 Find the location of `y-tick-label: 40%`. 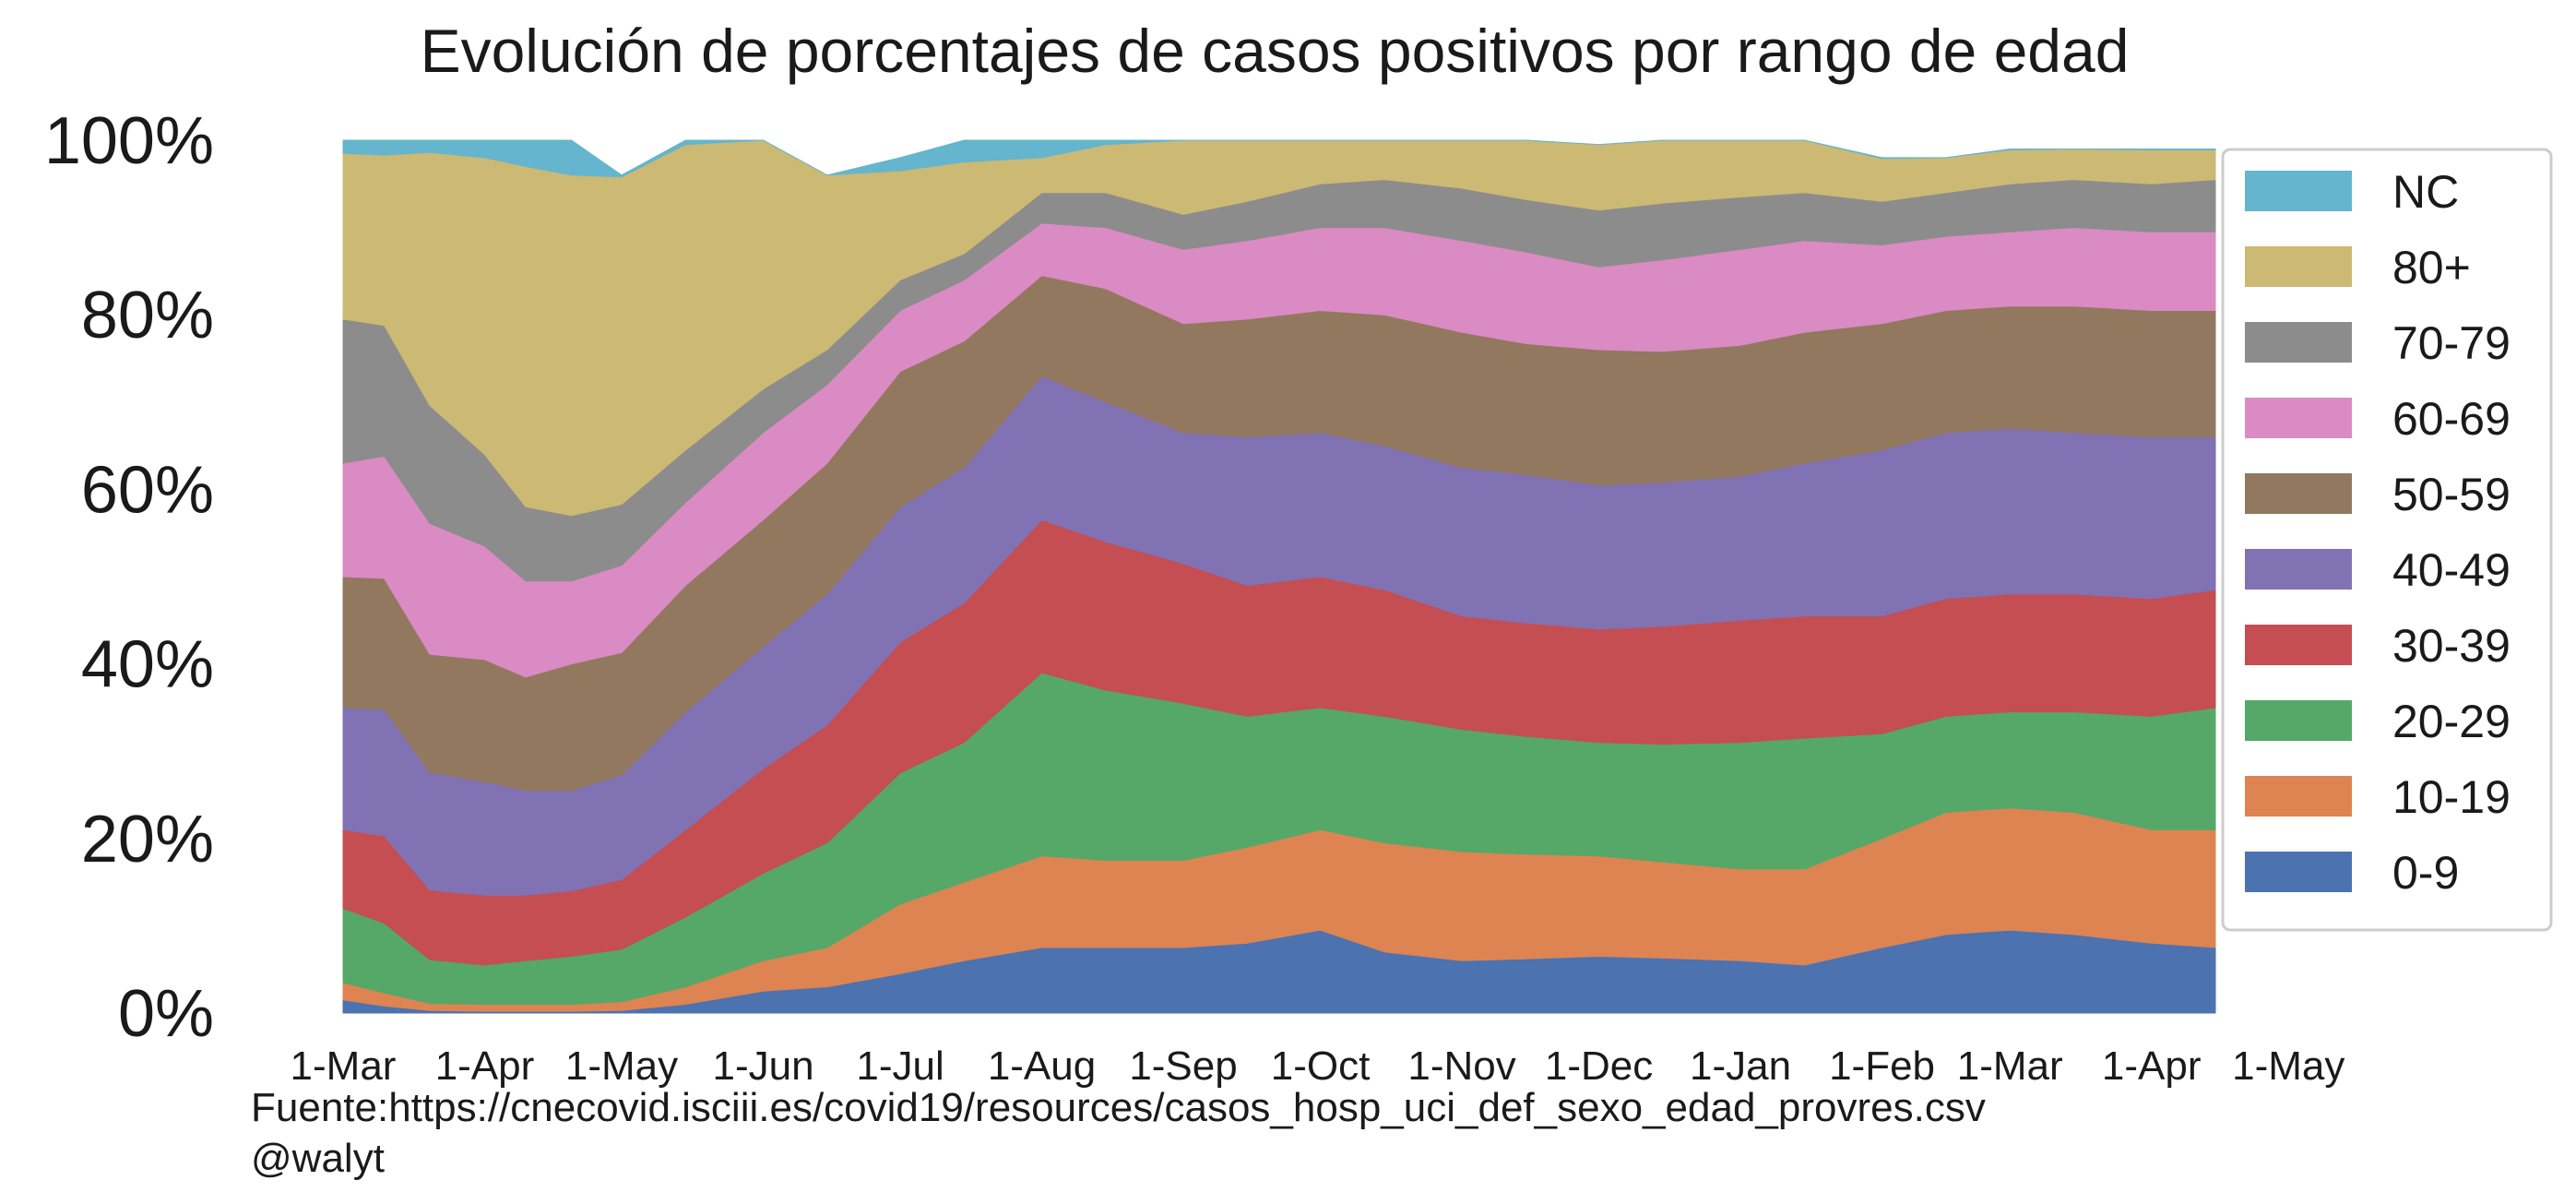

y-tick-label: 40% is located at coordinates (147, 665).